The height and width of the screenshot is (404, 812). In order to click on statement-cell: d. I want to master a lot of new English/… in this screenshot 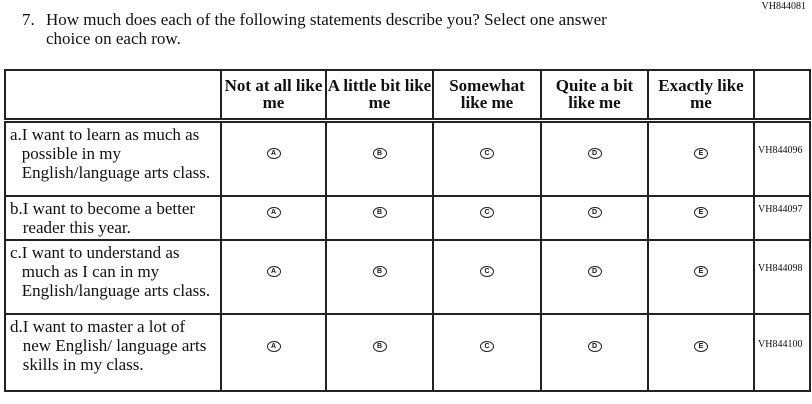, I will do `click(113, 352)`.